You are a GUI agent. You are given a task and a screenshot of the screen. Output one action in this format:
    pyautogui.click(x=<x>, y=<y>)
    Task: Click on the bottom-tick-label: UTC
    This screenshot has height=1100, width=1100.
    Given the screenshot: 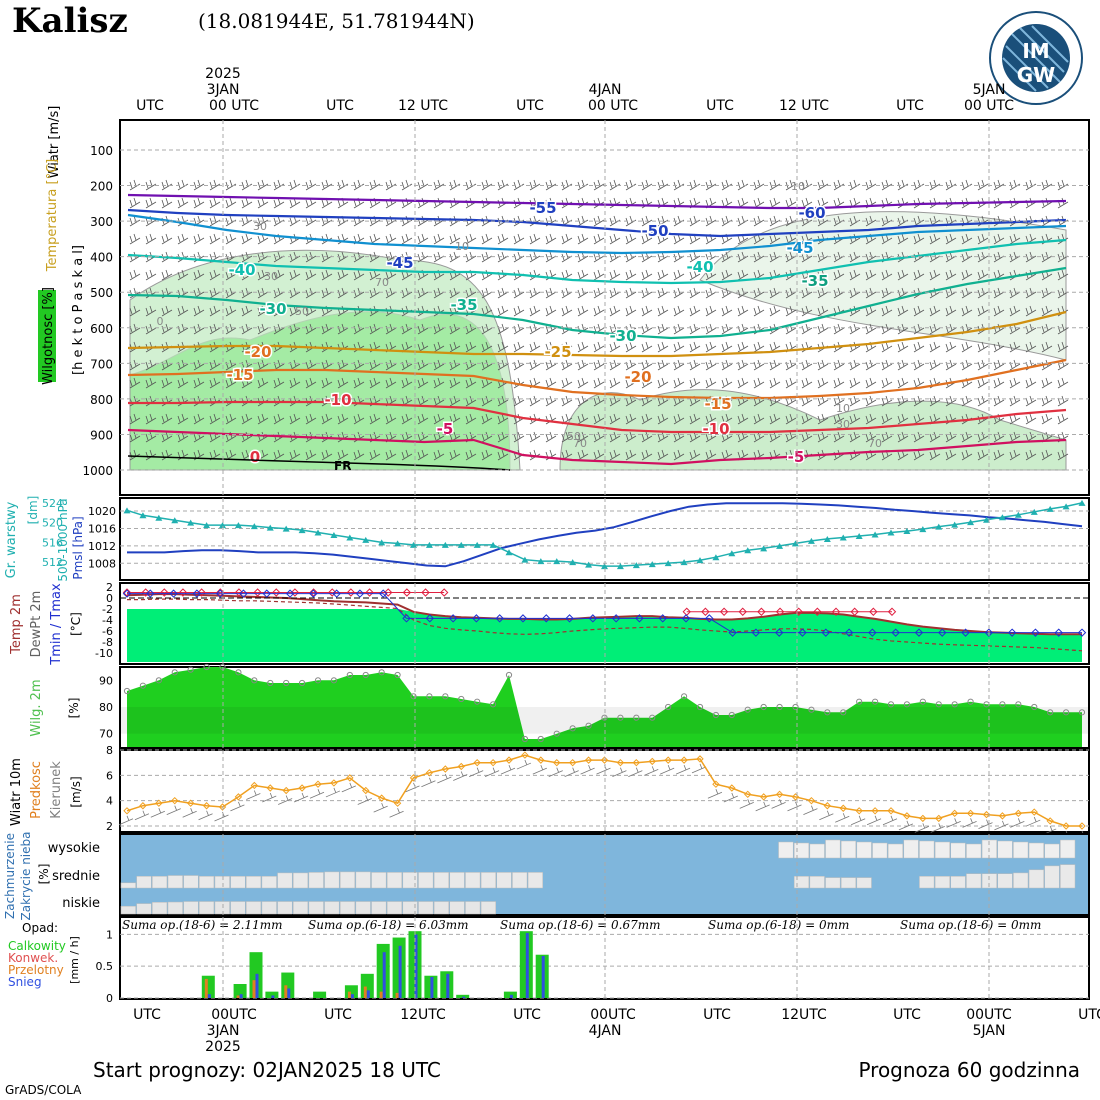 What is the action you would take?
    pyautogui.click(x=147, y=1015)
    